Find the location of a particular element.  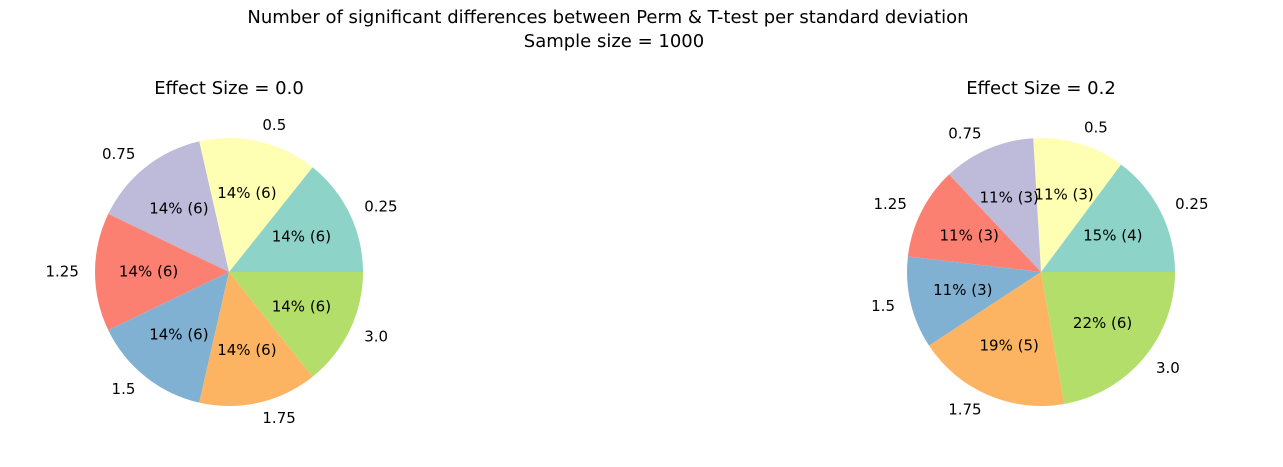

pie-title: Effect Size = 0.0 is located at coordinates (229, 88).